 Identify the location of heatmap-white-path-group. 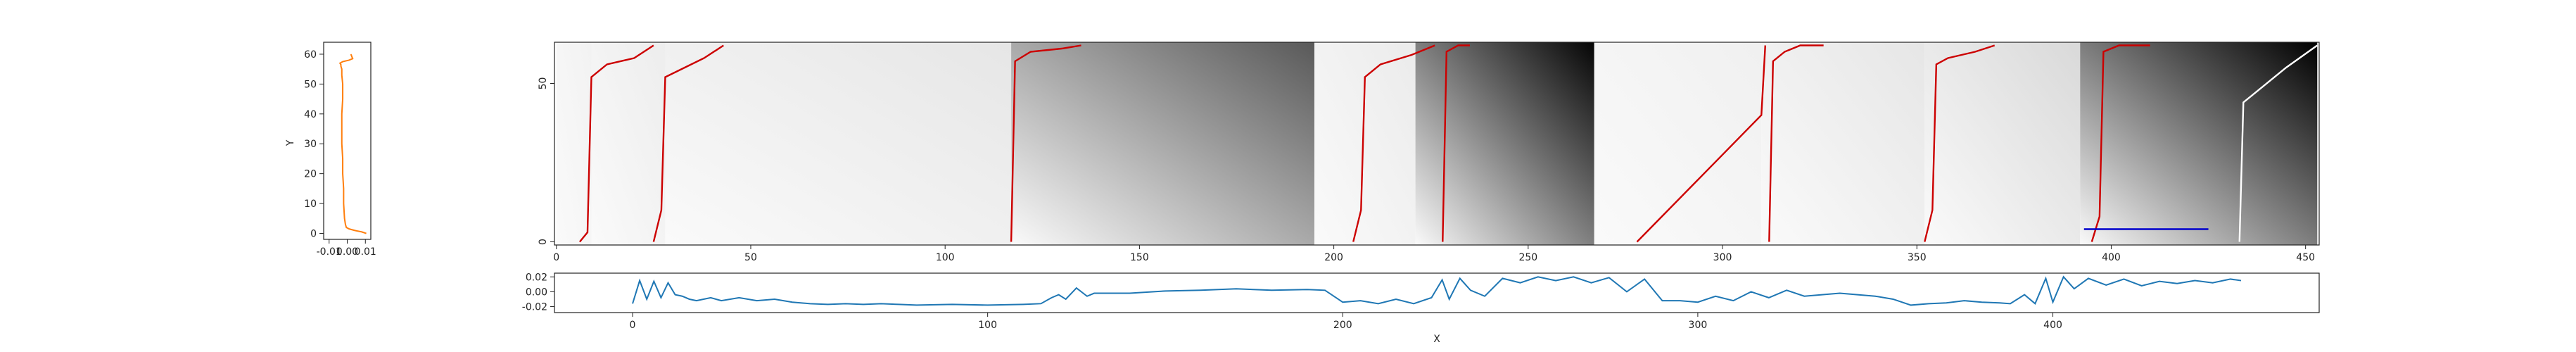
(2278, 143).